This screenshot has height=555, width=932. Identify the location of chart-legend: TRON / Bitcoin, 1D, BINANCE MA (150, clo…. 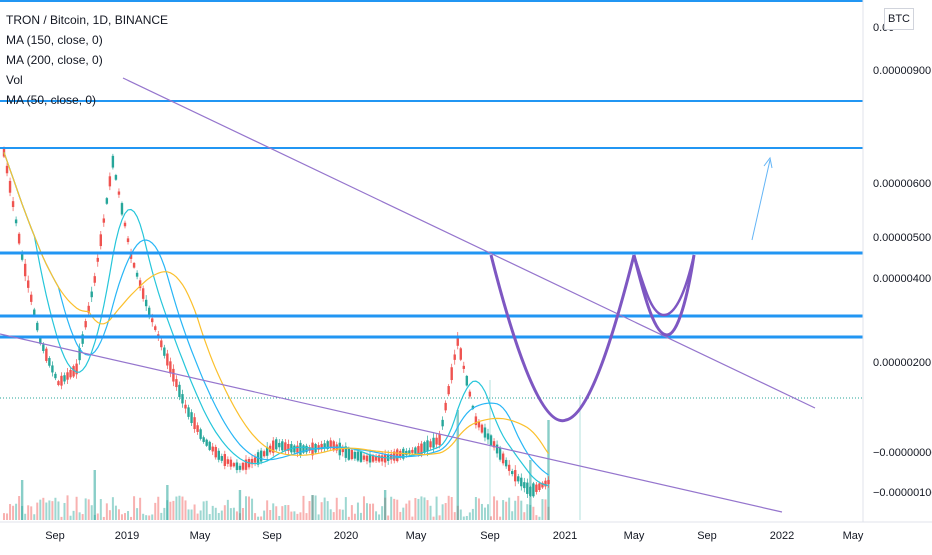
(87, 60).